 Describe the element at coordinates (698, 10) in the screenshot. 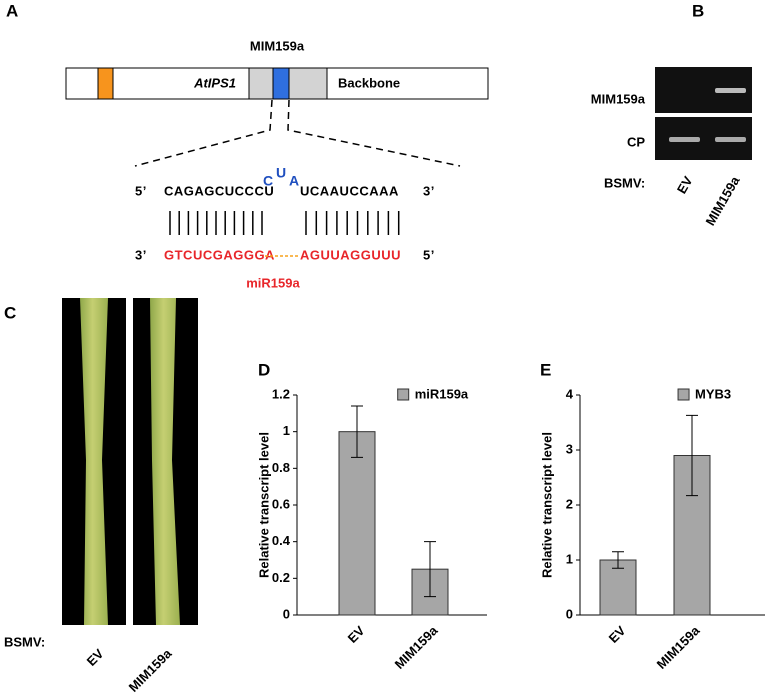

I see `panel-letter: B` at that location.